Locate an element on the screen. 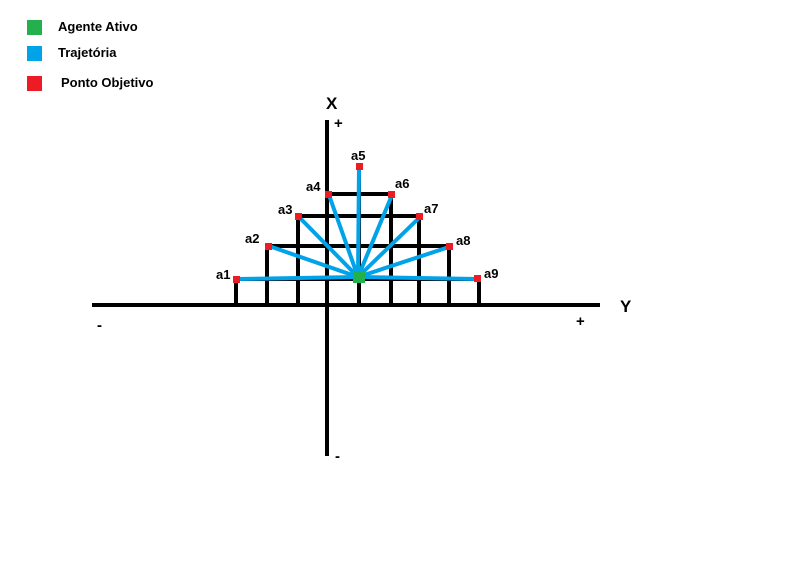 The height and width of the screenshot is (585, 786). trajectory-a3 is located at coordinates (328, 247).